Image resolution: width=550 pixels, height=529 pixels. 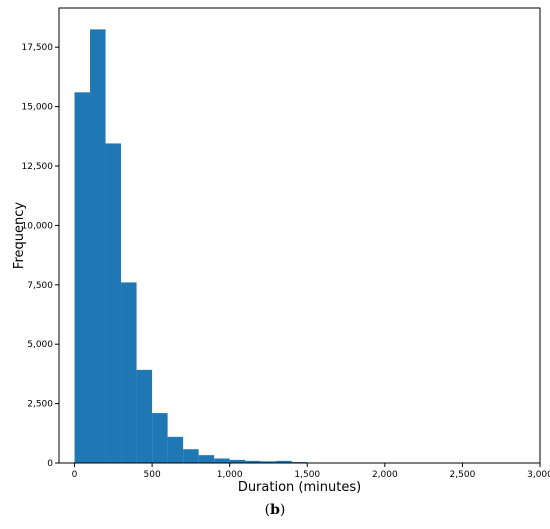 I want to click on y-tick-label: 5,000, so click(x=40, y=345).